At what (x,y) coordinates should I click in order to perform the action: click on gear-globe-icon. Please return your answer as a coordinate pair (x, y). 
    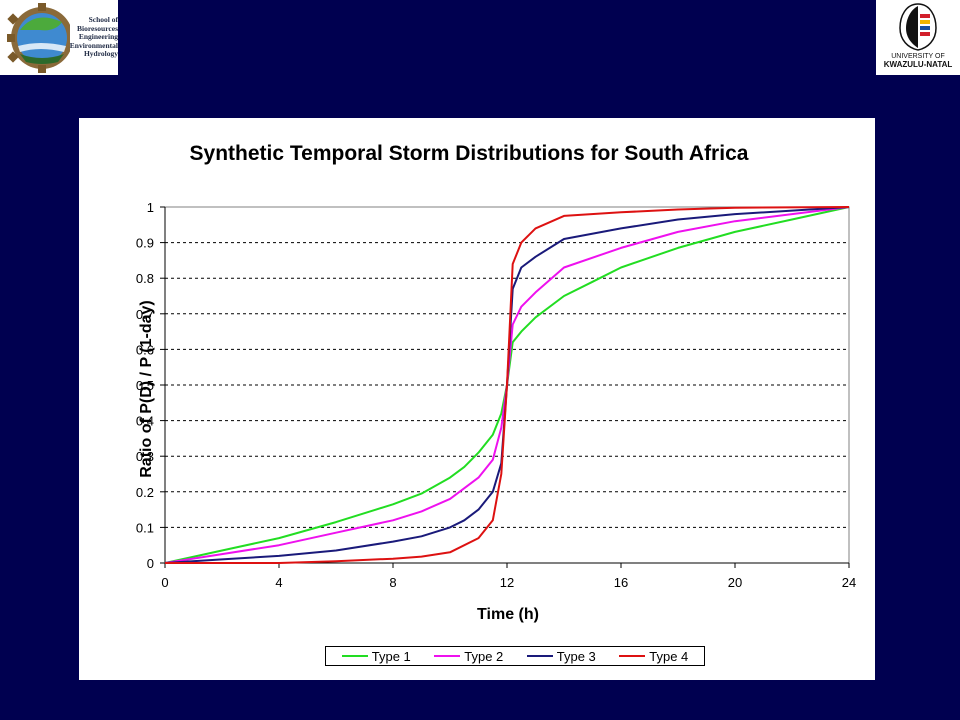
    Looking at the image, I should click on (38, 38).